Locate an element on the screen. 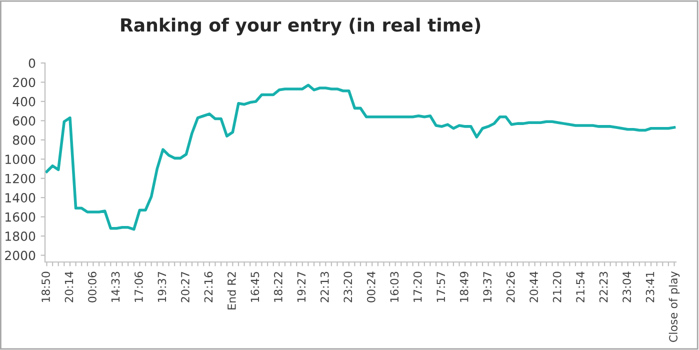 The image size is (699, 350). x-tick-label: 16:03 is located at coordinates (394, 287).